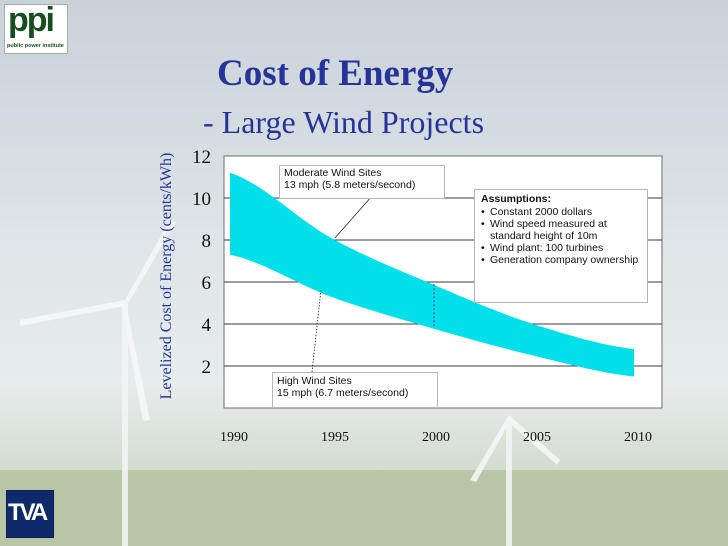 The image size is (728, 546). I want to click on assumption-item: Constant 2000 dollars, so click(561, 212).